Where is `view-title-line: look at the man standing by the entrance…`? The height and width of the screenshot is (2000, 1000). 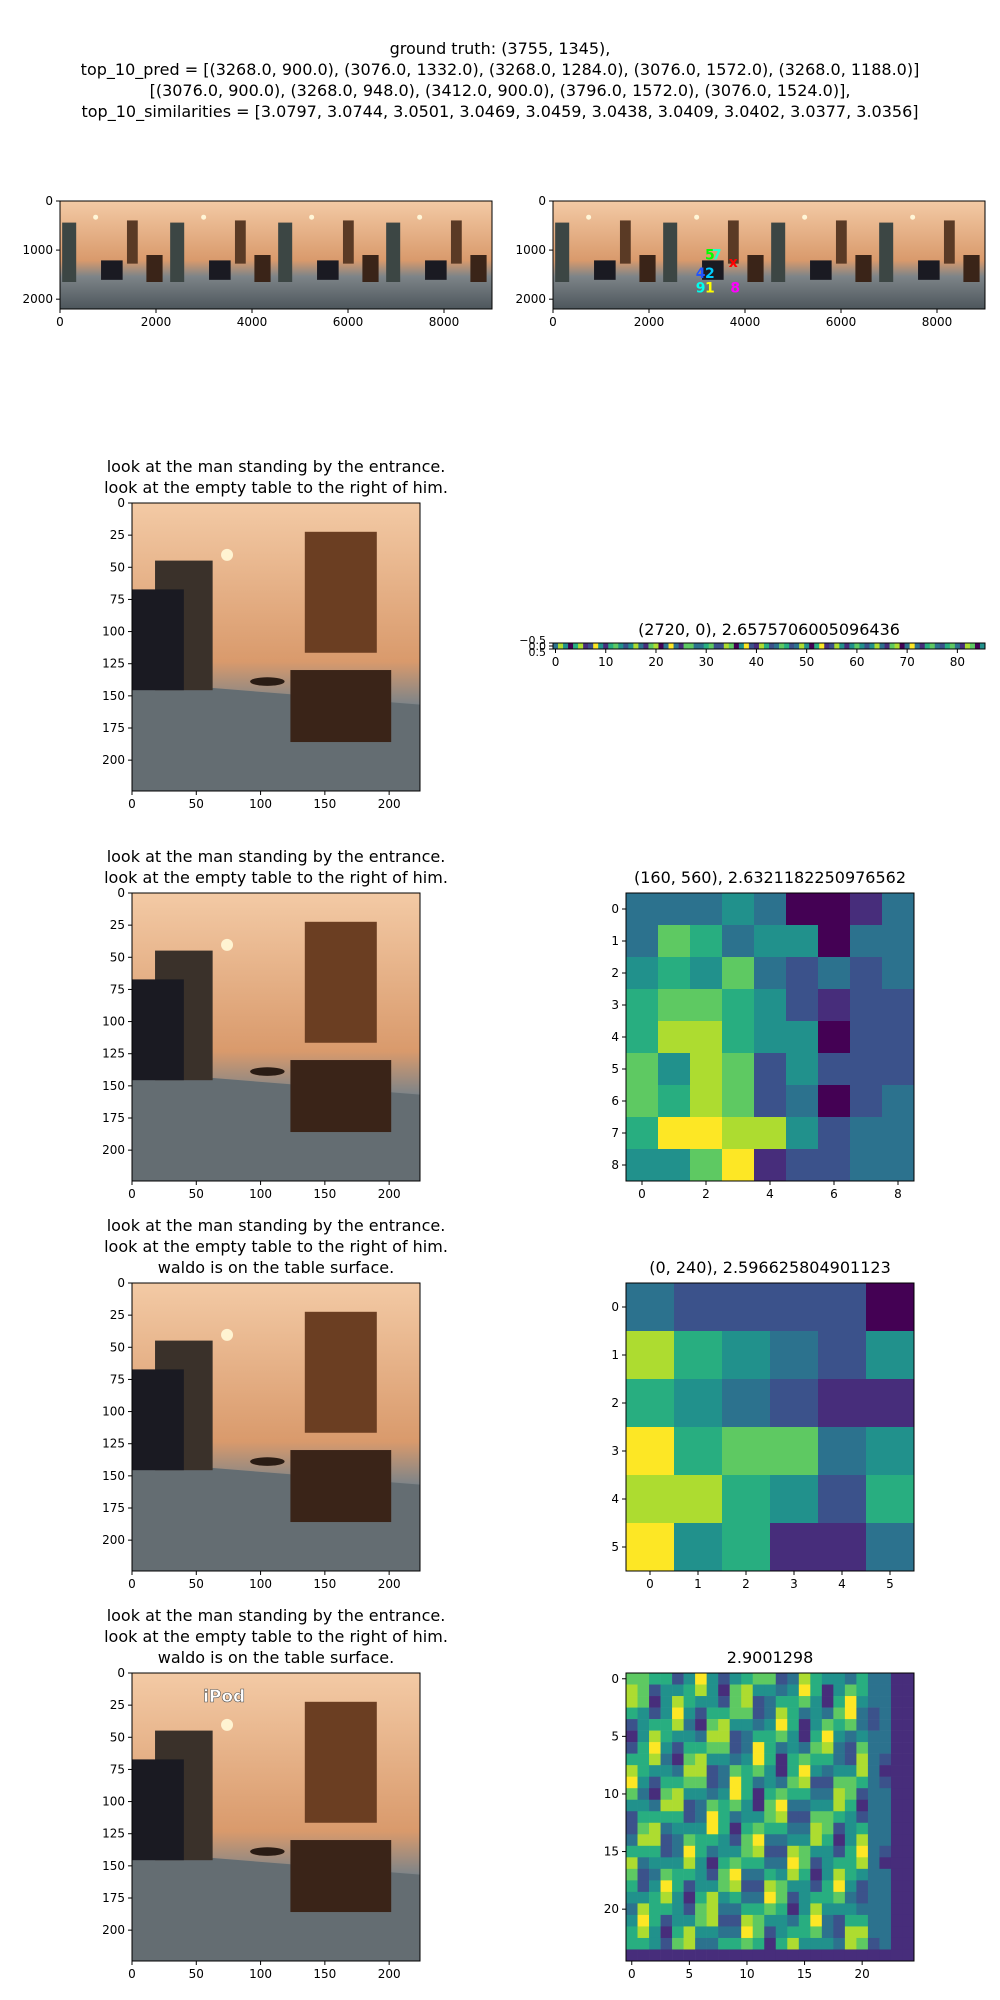 view-title-line: look at the man standing by the entrance… is located at coordinates (276, 856).